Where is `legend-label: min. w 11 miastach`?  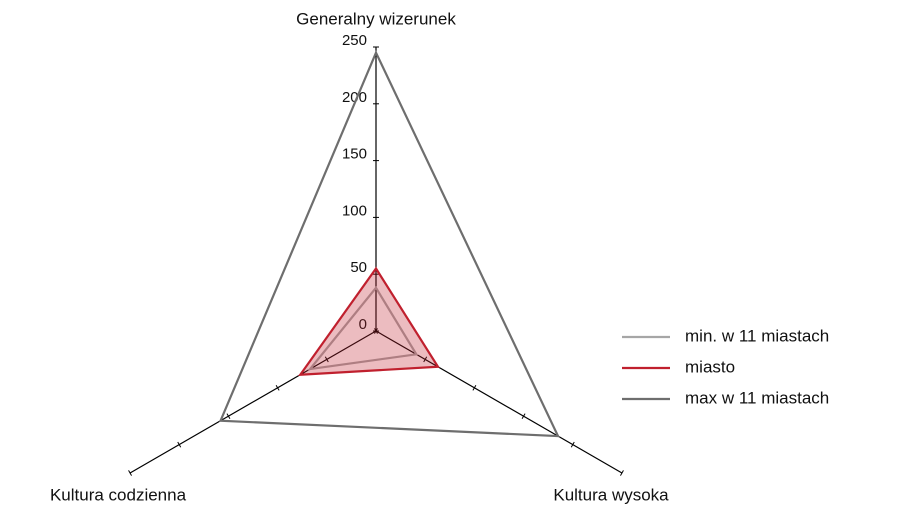 legend-label: min. w 11 miastach is located at coordinates (757, 335).